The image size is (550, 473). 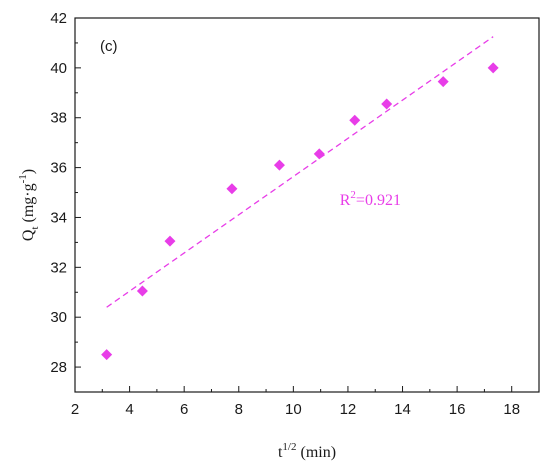 I want to click on x-tick-label: 14, so click(x=402, y=409).